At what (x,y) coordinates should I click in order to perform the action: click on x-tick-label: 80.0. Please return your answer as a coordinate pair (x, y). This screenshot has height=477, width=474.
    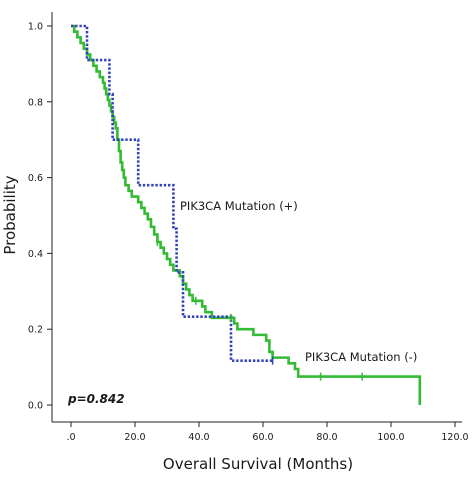
    Looking at the image, I should click on (326, 437).